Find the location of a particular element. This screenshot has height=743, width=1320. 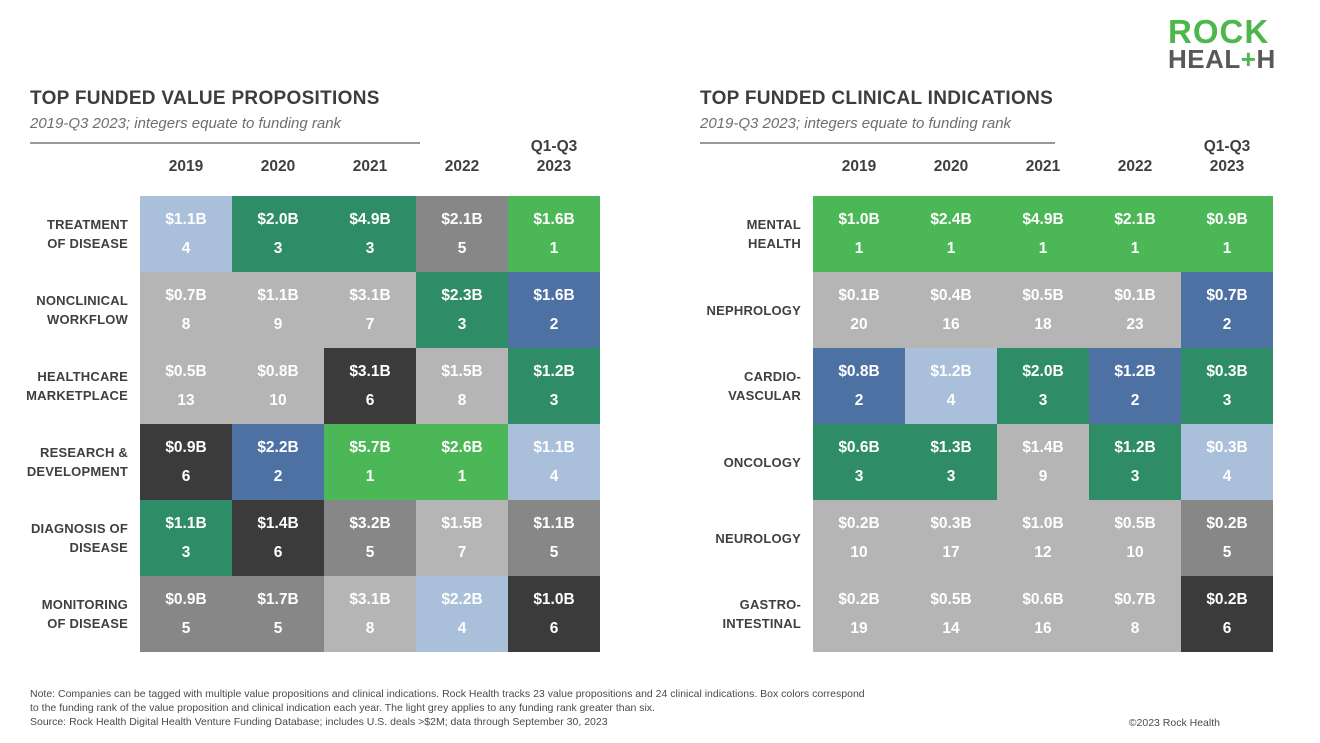

cell-funding-value: $0.5B is located at coordinates (186, 371).